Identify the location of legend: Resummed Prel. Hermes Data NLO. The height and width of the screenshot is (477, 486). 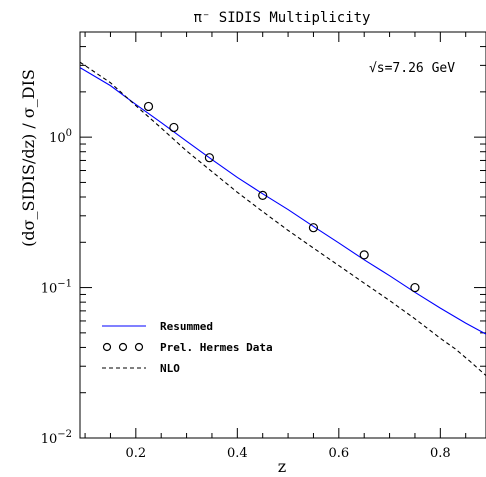
(187, 347).